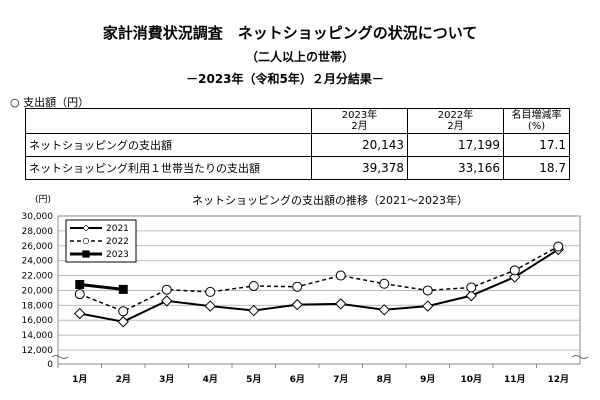 This screenshot has height=400, width=600. Describe the element at coordinates (359, 145) in the screenshot. I see `value-2023: 20,143` at that location.